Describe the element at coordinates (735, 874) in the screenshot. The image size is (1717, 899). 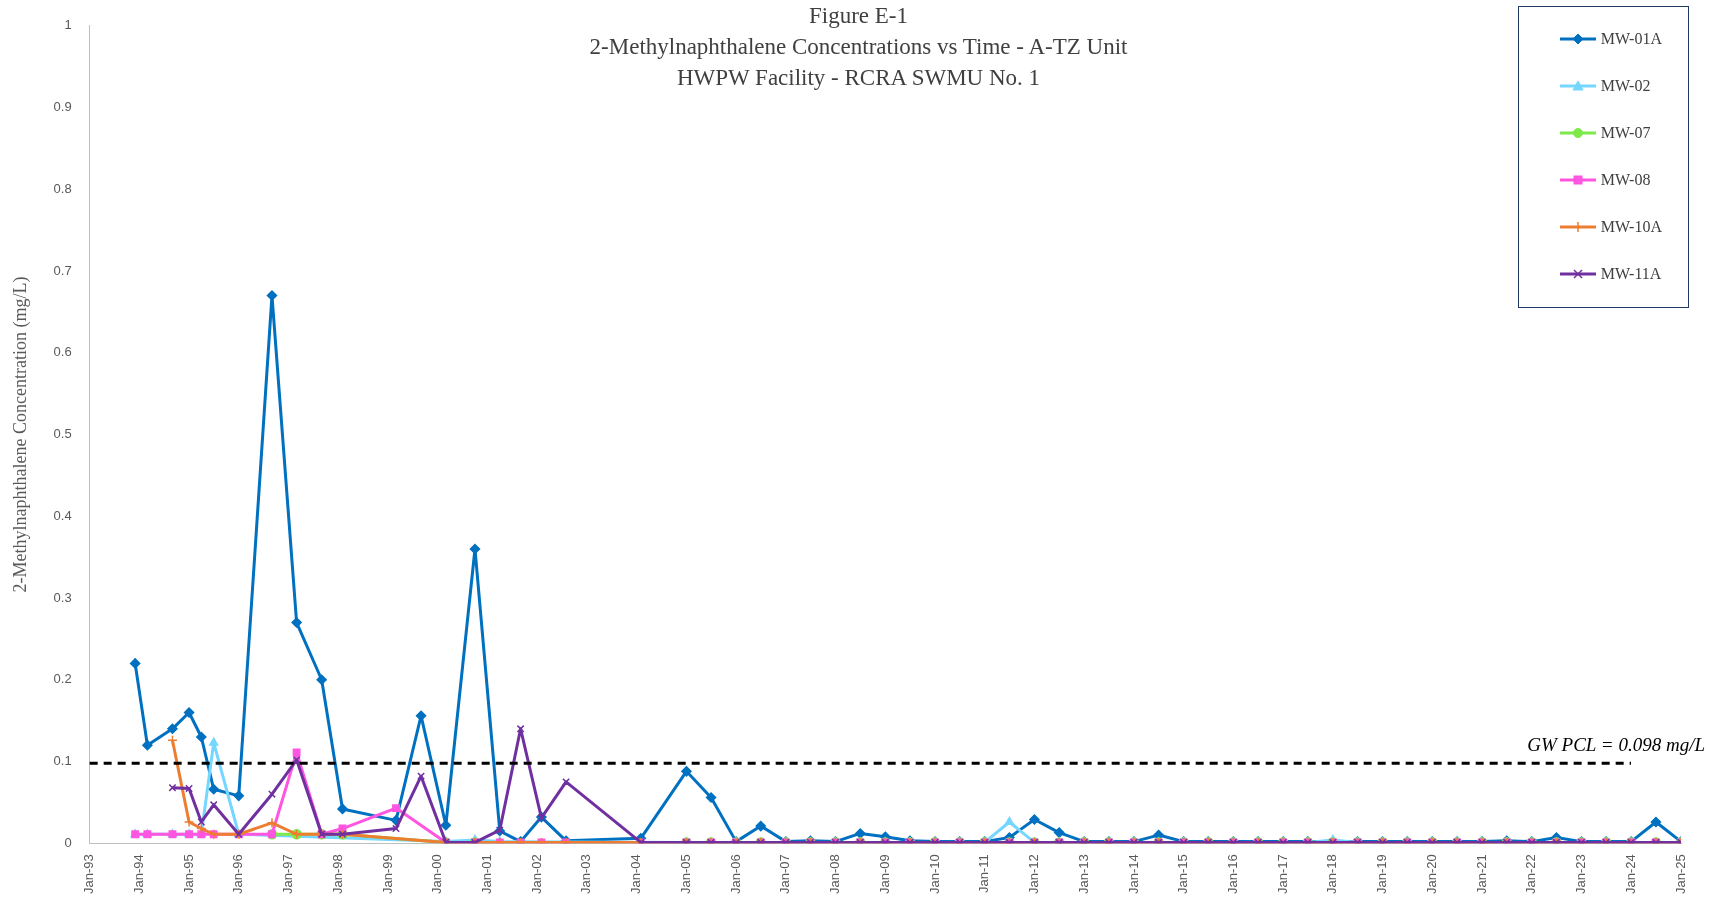
I see `x-tick-label: Jan-06` at that location.